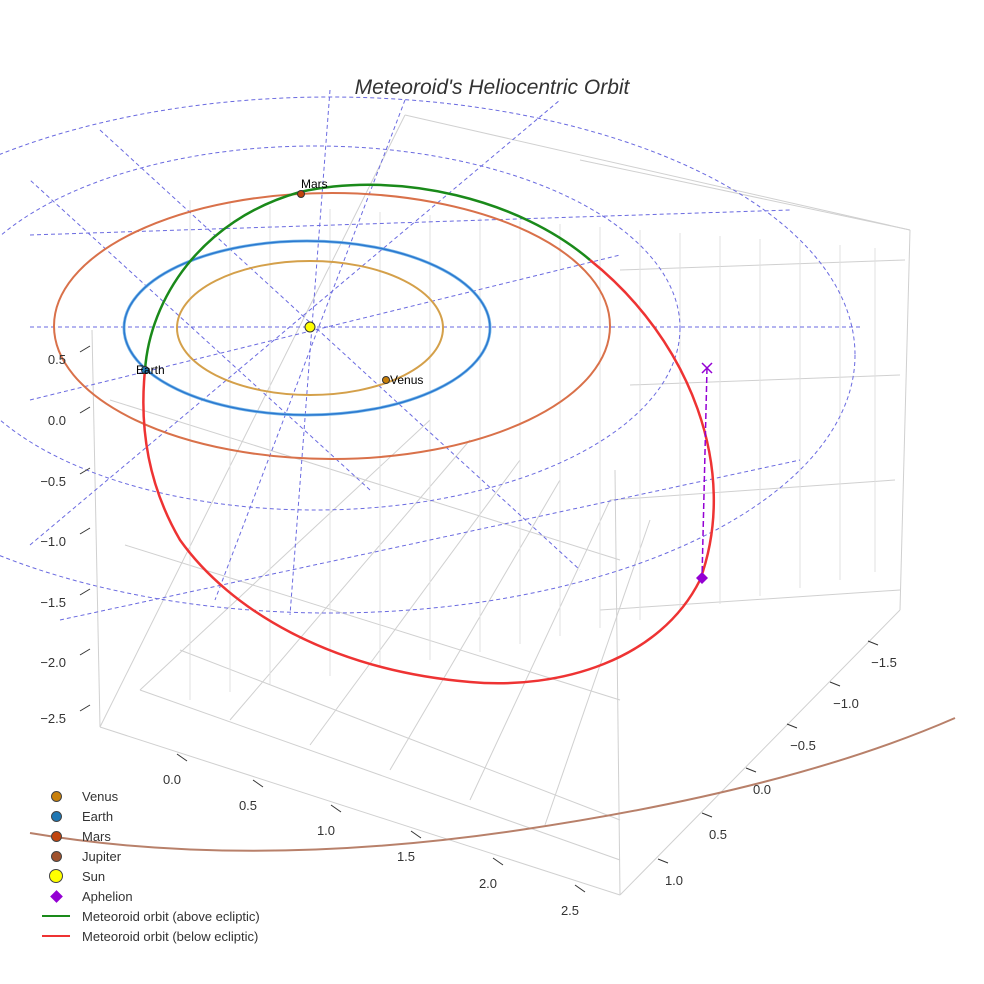 This screenshot has width=984, height=984. I want to click on aphelion-projection-line, so click(704, 473).